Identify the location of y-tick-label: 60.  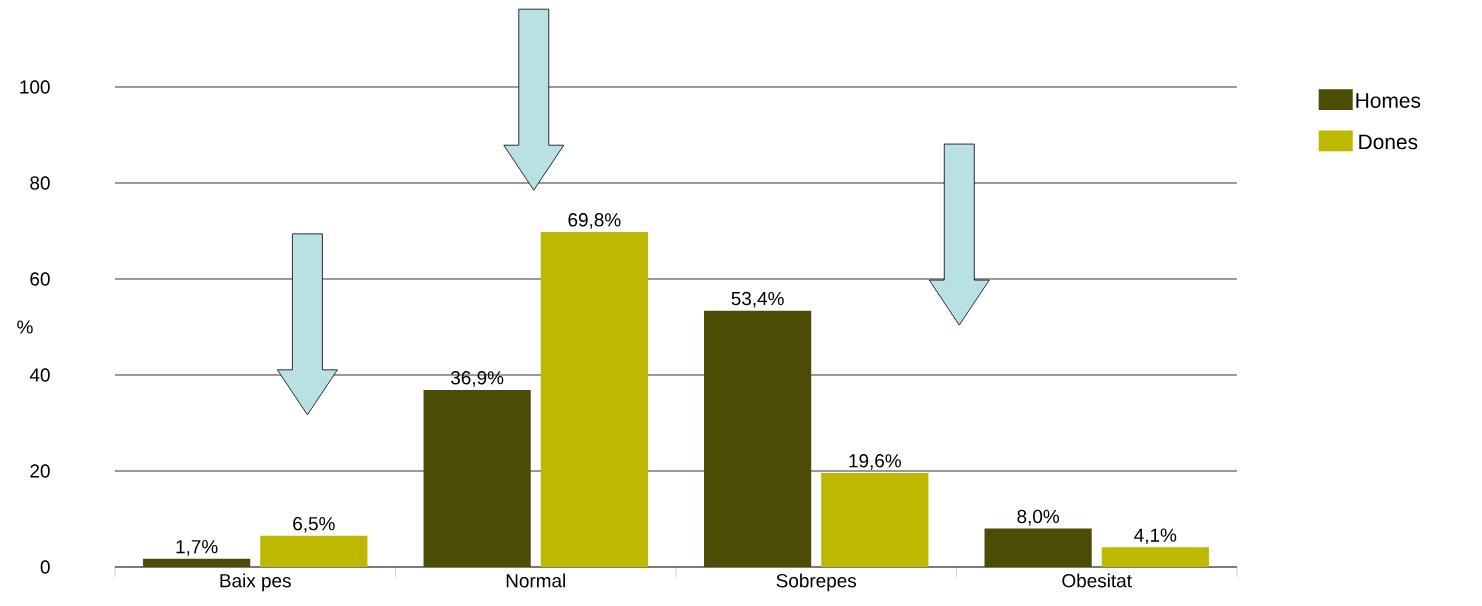
(40, 279).